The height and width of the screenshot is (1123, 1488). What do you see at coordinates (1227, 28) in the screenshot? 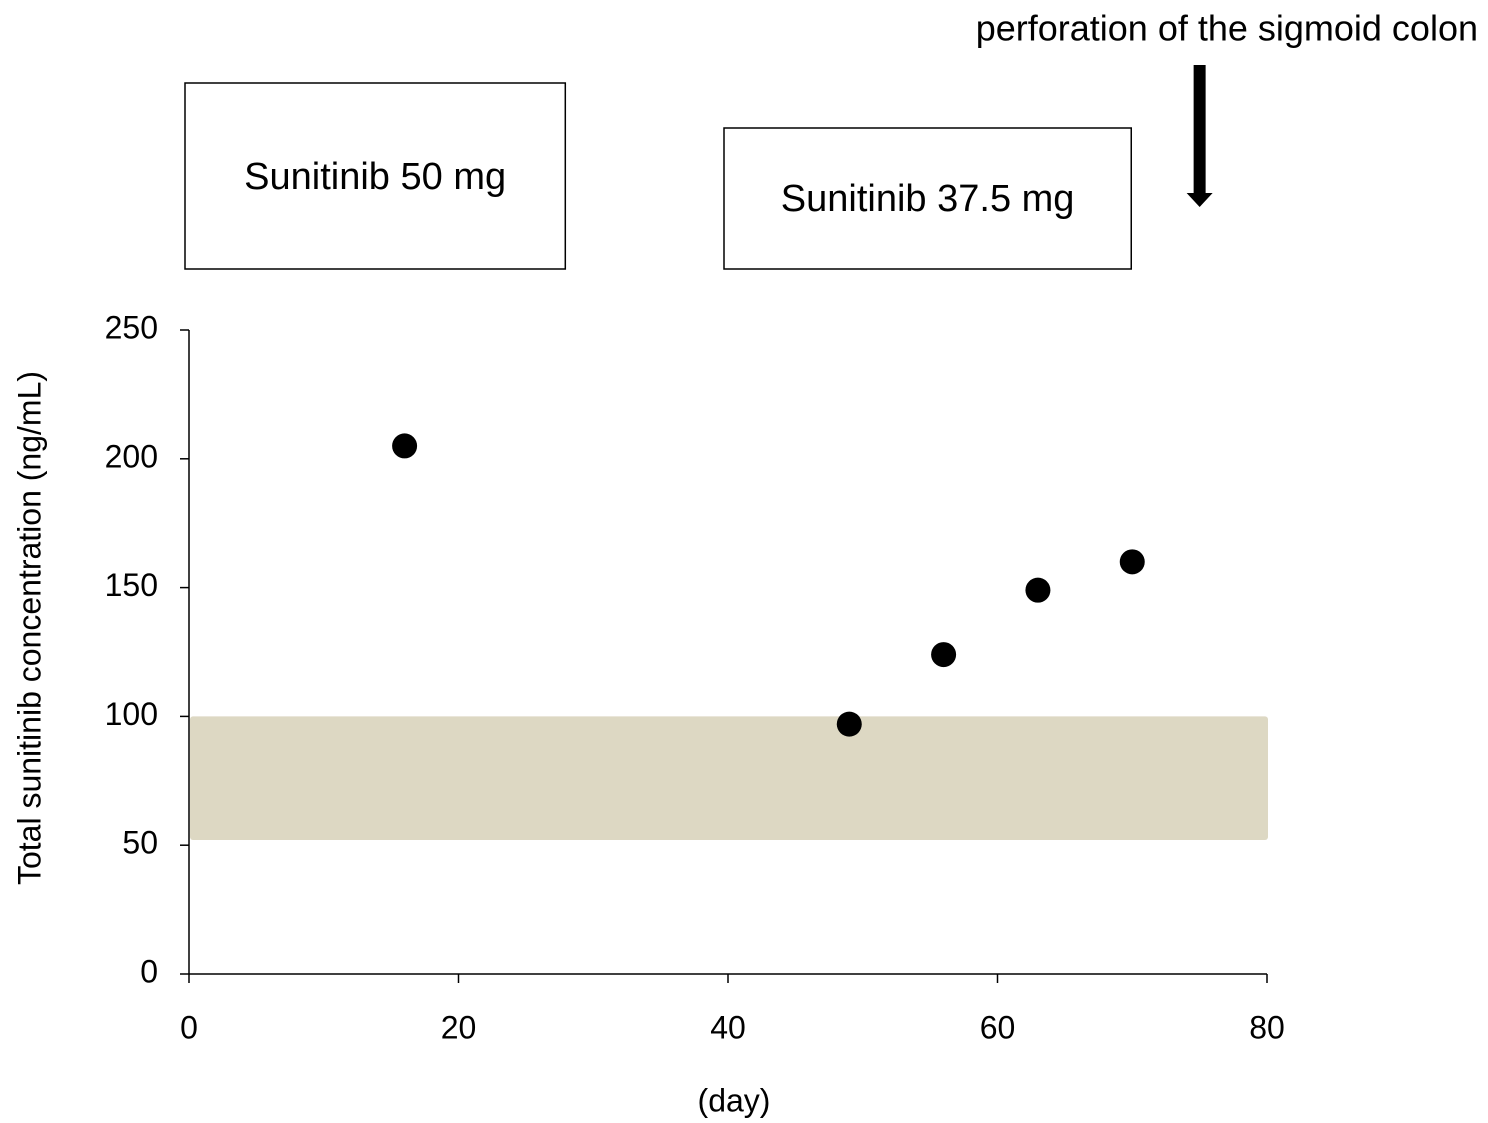
I see `event-label: perforation of the sigmoid colon` at bounding box center [1227, 28].